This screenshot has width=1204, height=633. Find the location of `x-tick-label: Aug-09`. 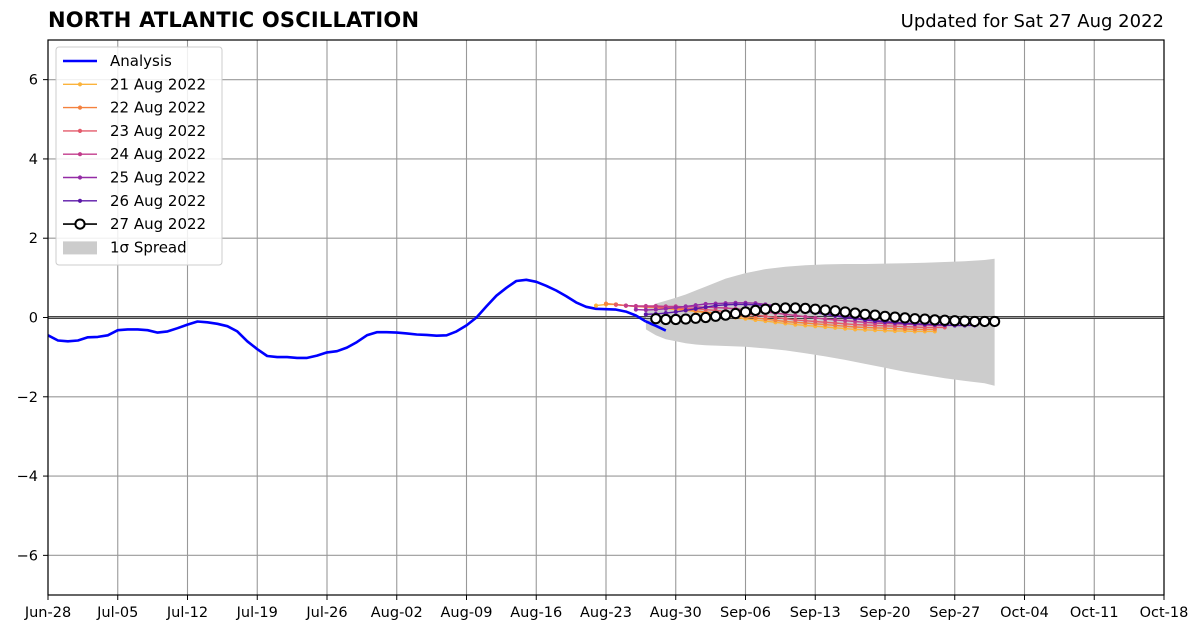

x-tick-label: Aug-09 is located at coordinates (467, 613).